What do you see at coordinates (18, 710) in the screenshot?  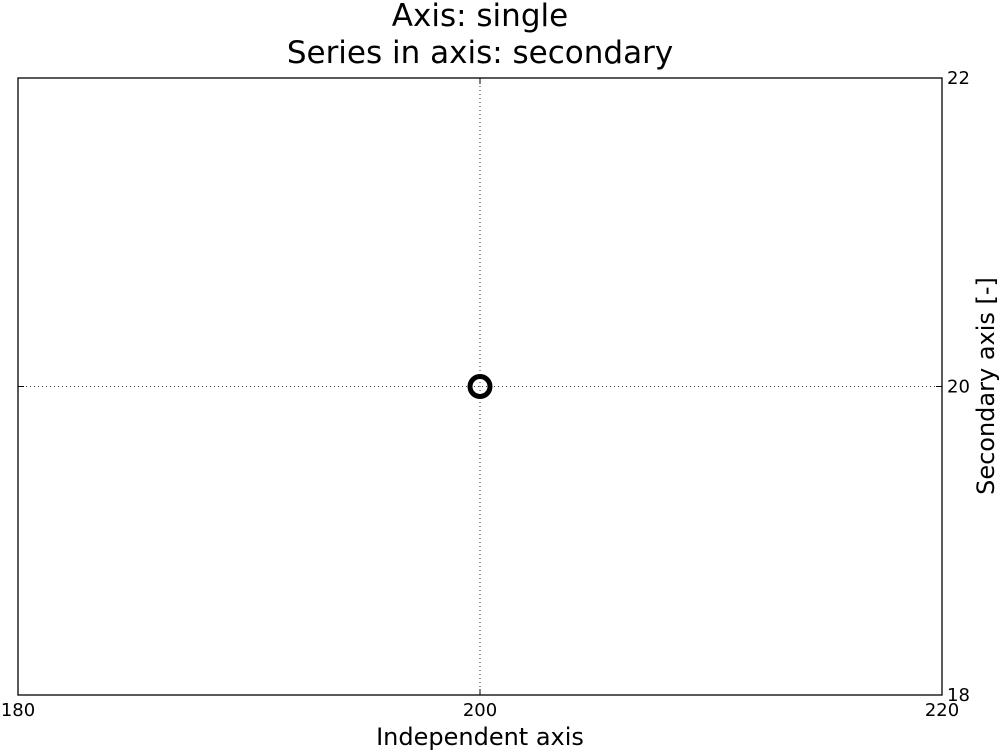 I see `x-tick-label: 180` at bounding box center [18, 710].